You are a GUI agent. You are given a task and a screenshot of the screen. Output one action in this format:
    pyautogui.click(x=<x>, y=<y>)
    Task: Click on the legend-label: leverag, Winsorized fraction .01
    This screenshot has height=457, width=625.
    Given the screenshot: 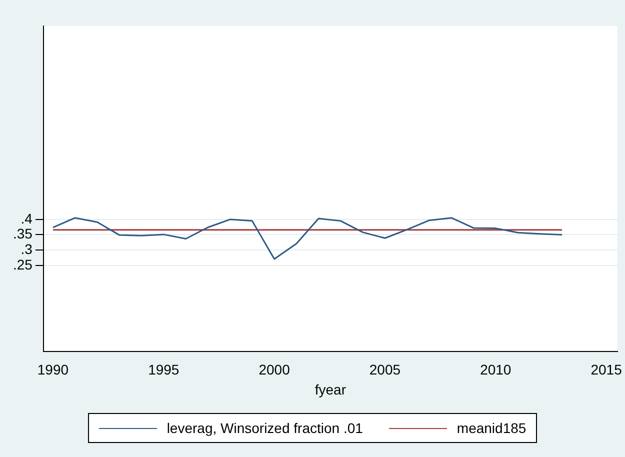 What is the action you would take?
    pyautogui.click(x=264, y=428)
    